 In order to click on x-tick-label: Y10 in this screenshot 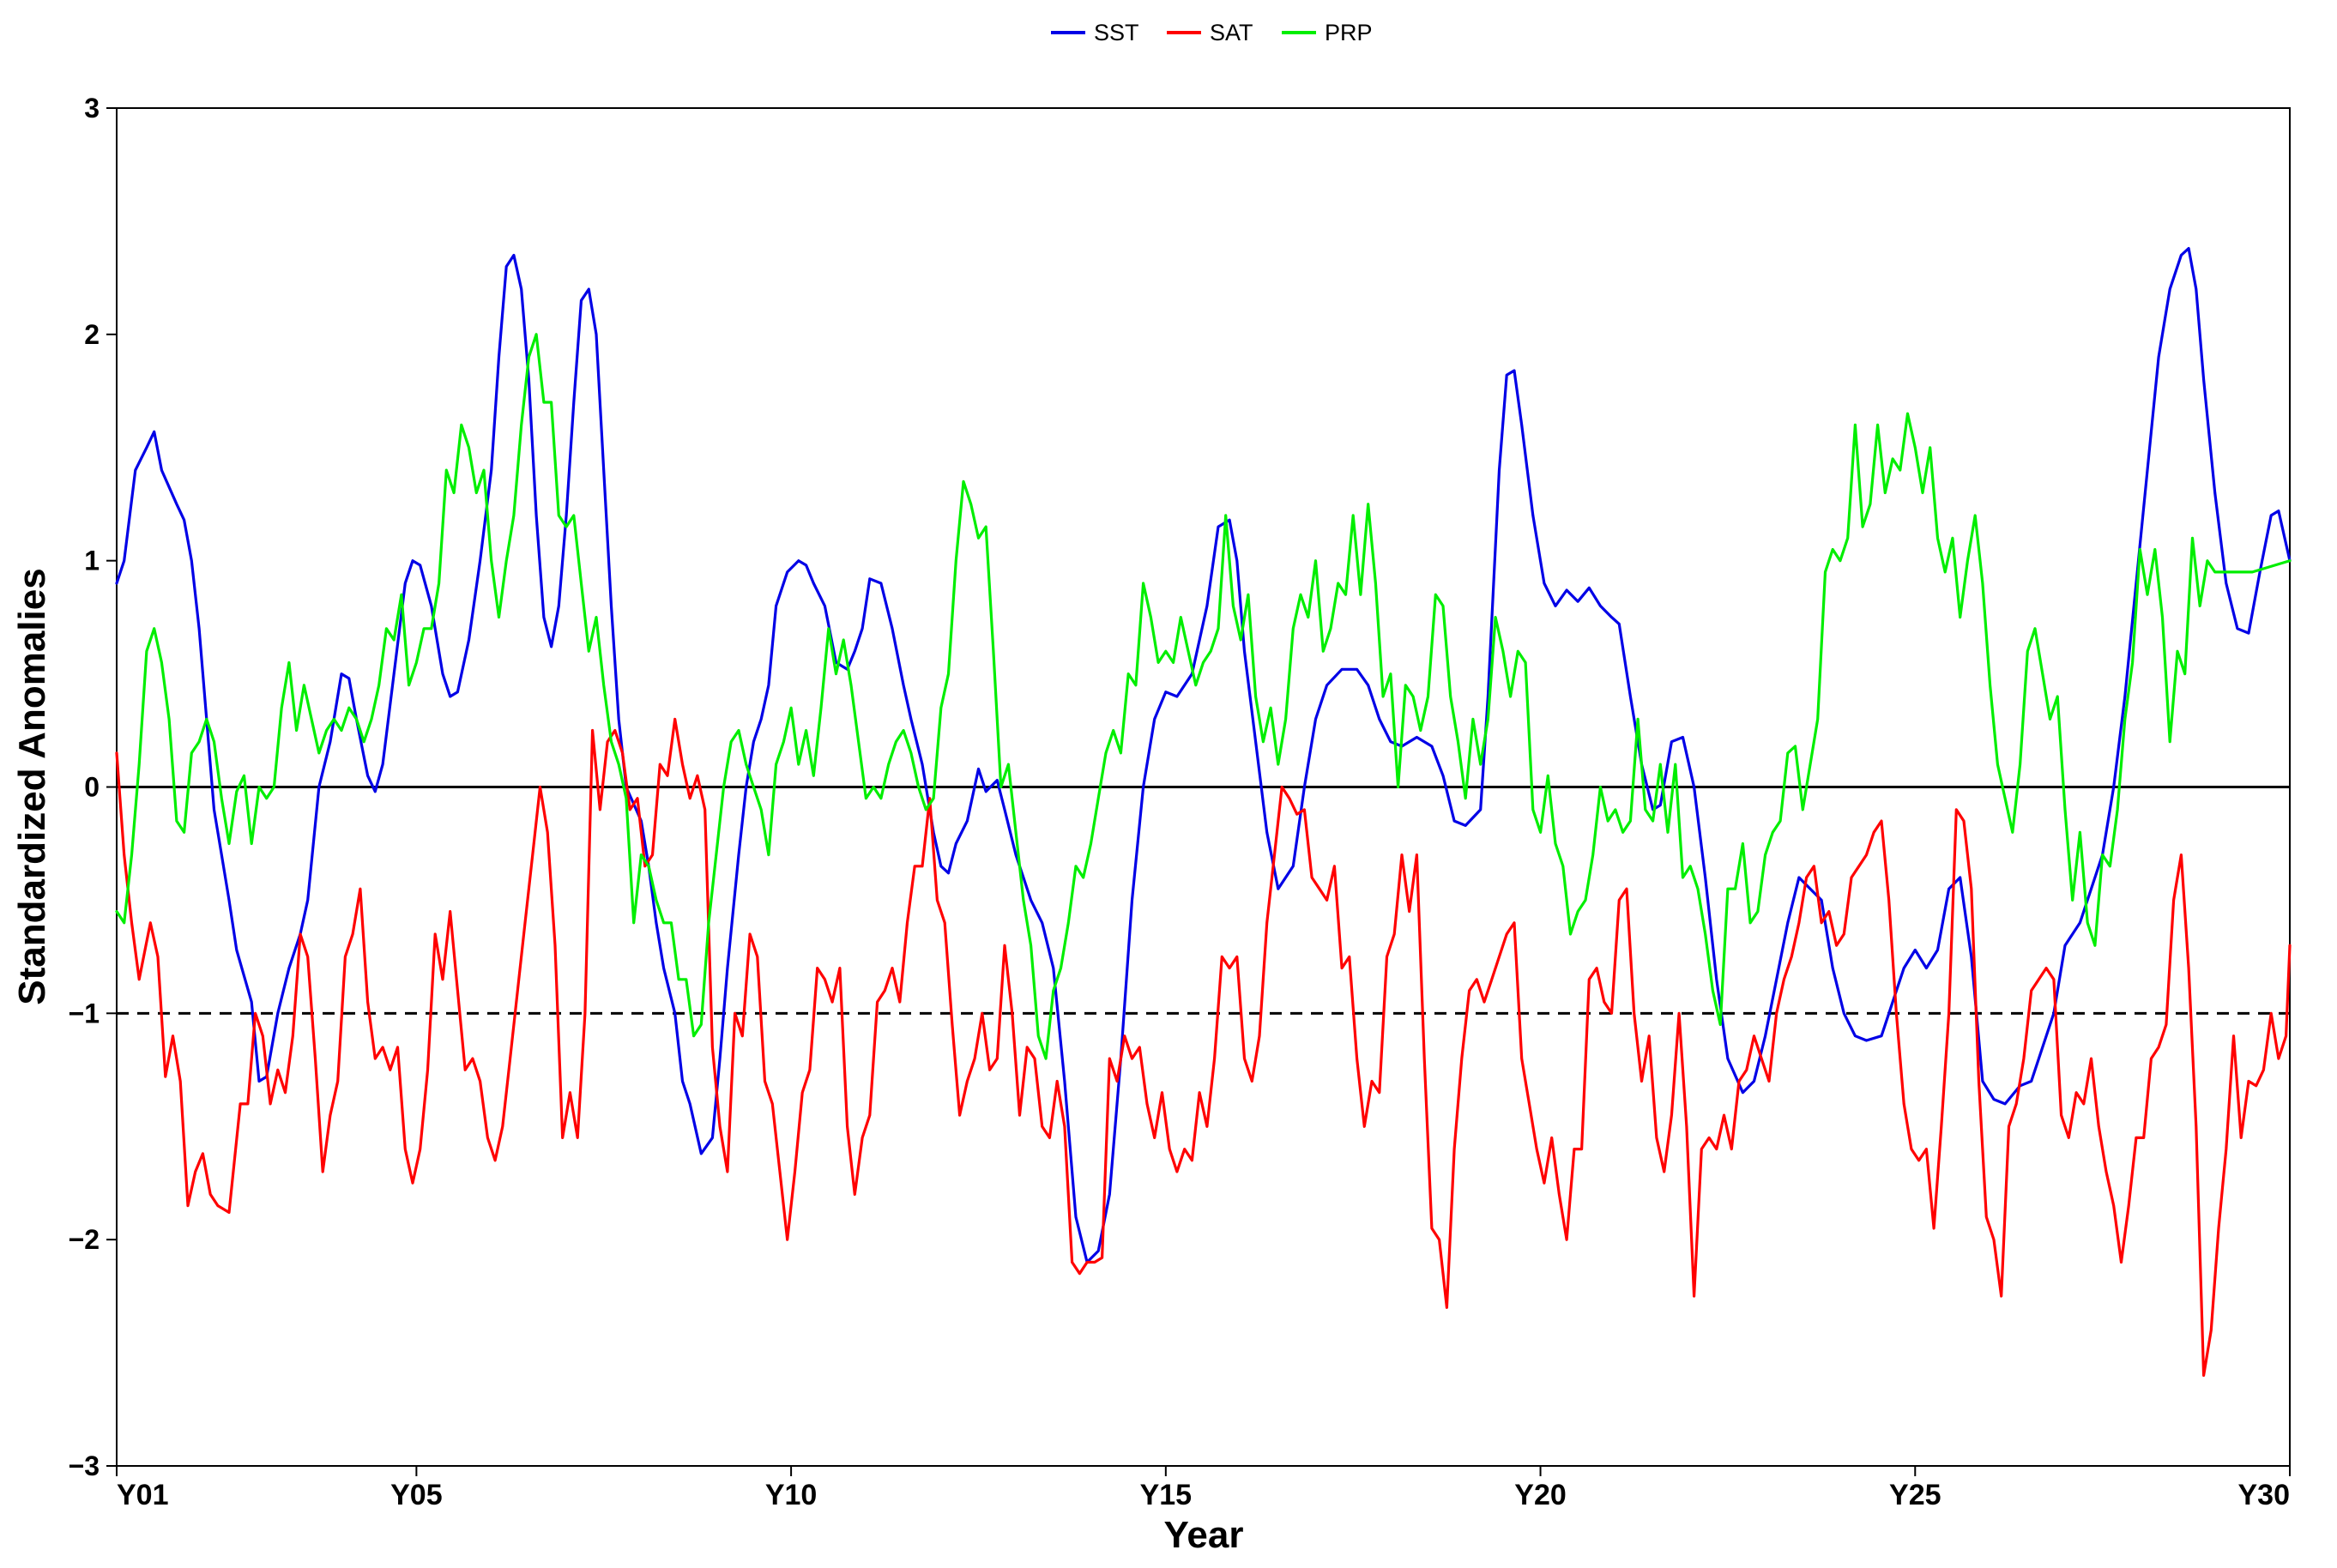, I will do `click(791, 1495)`.